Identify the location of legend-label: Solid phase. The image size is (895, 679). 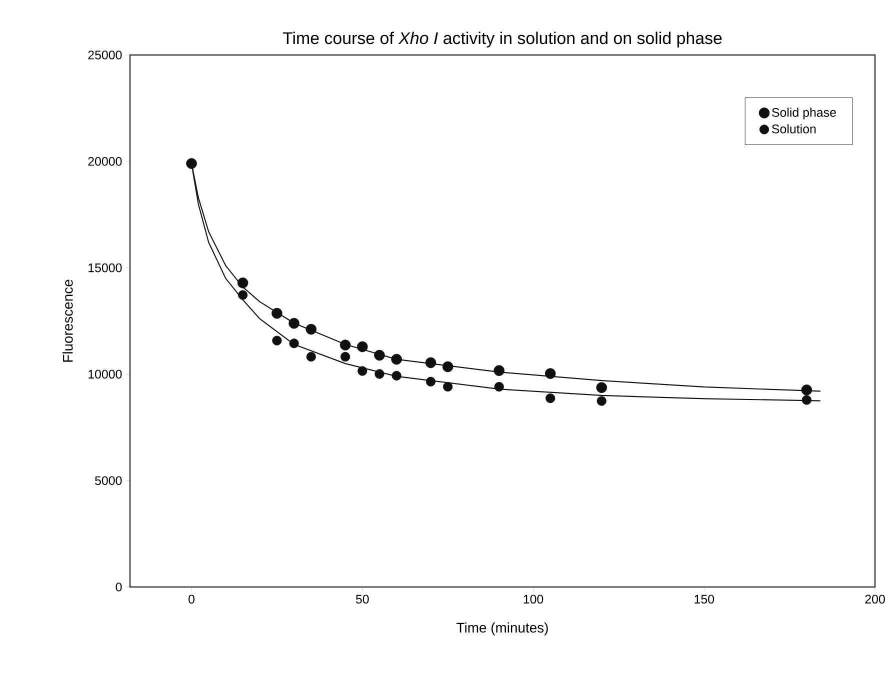
(804, 114).